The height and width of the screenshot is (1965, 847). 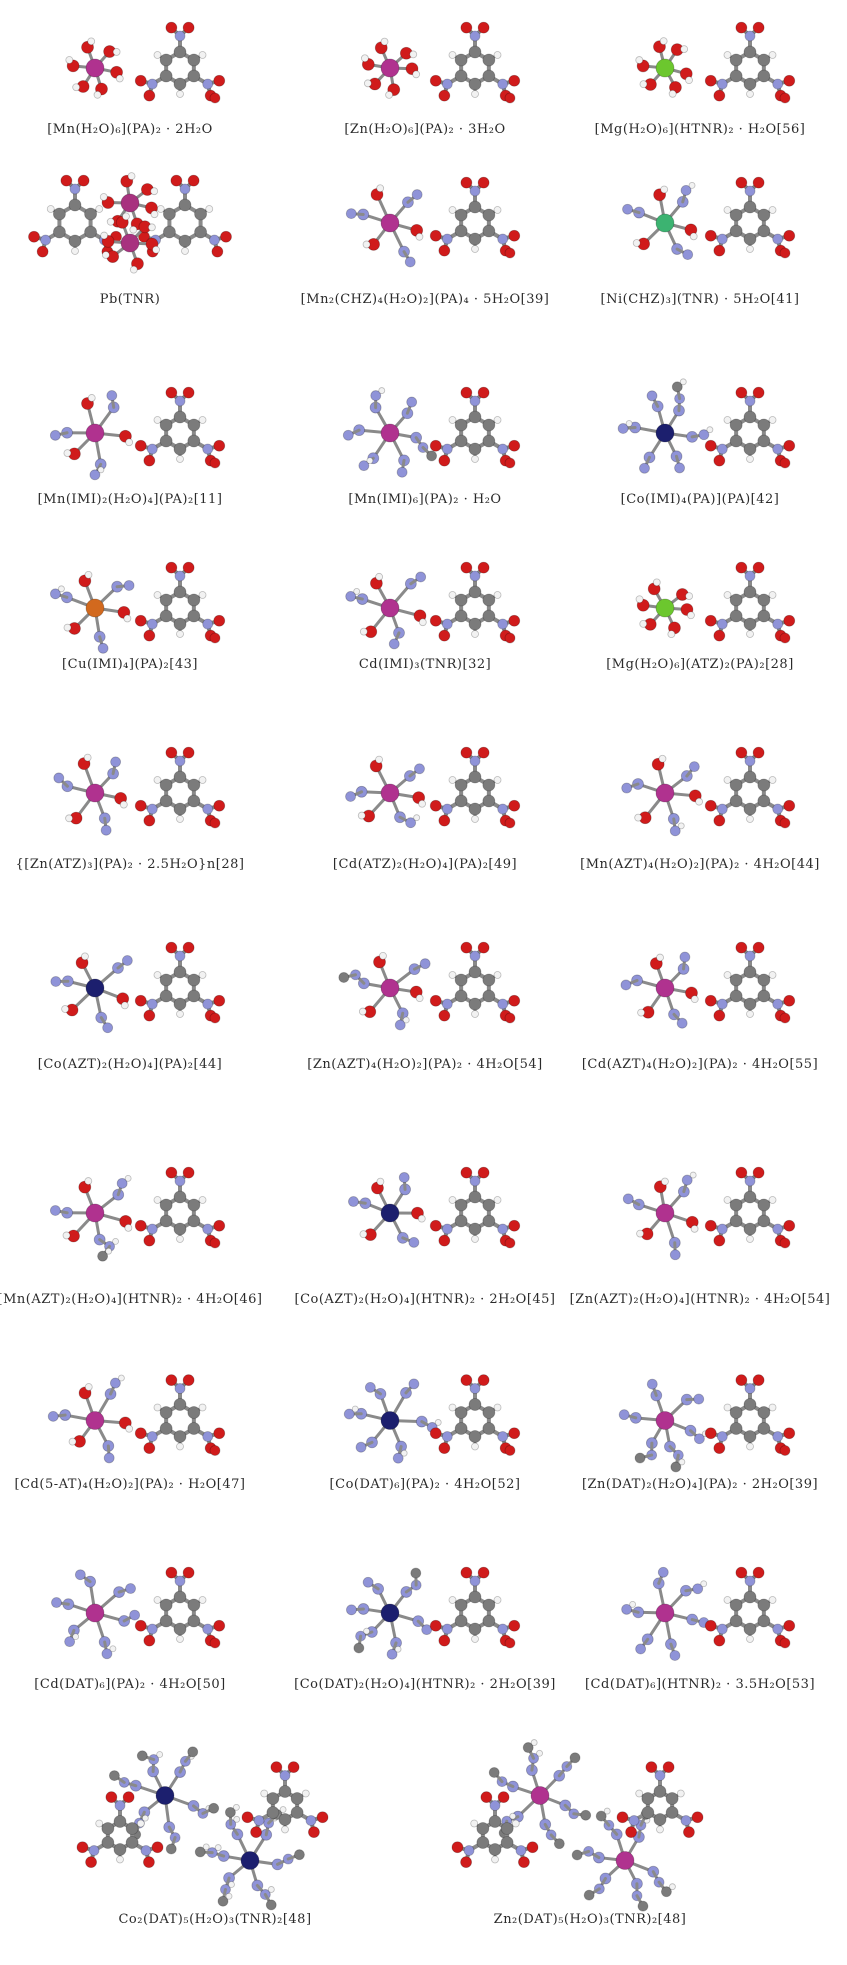 I want to click on structure-caption: [Co(DAT)₆](PA)₂ · 4H₂O[52], so click(x=425, y=1484).